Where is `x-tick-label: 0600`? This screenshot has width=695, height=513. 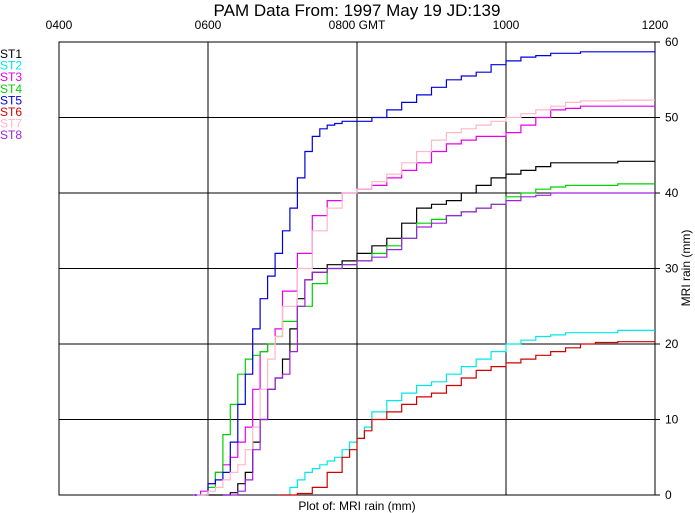
x-tick-label: 0600 is located at coordinates (208, 25).